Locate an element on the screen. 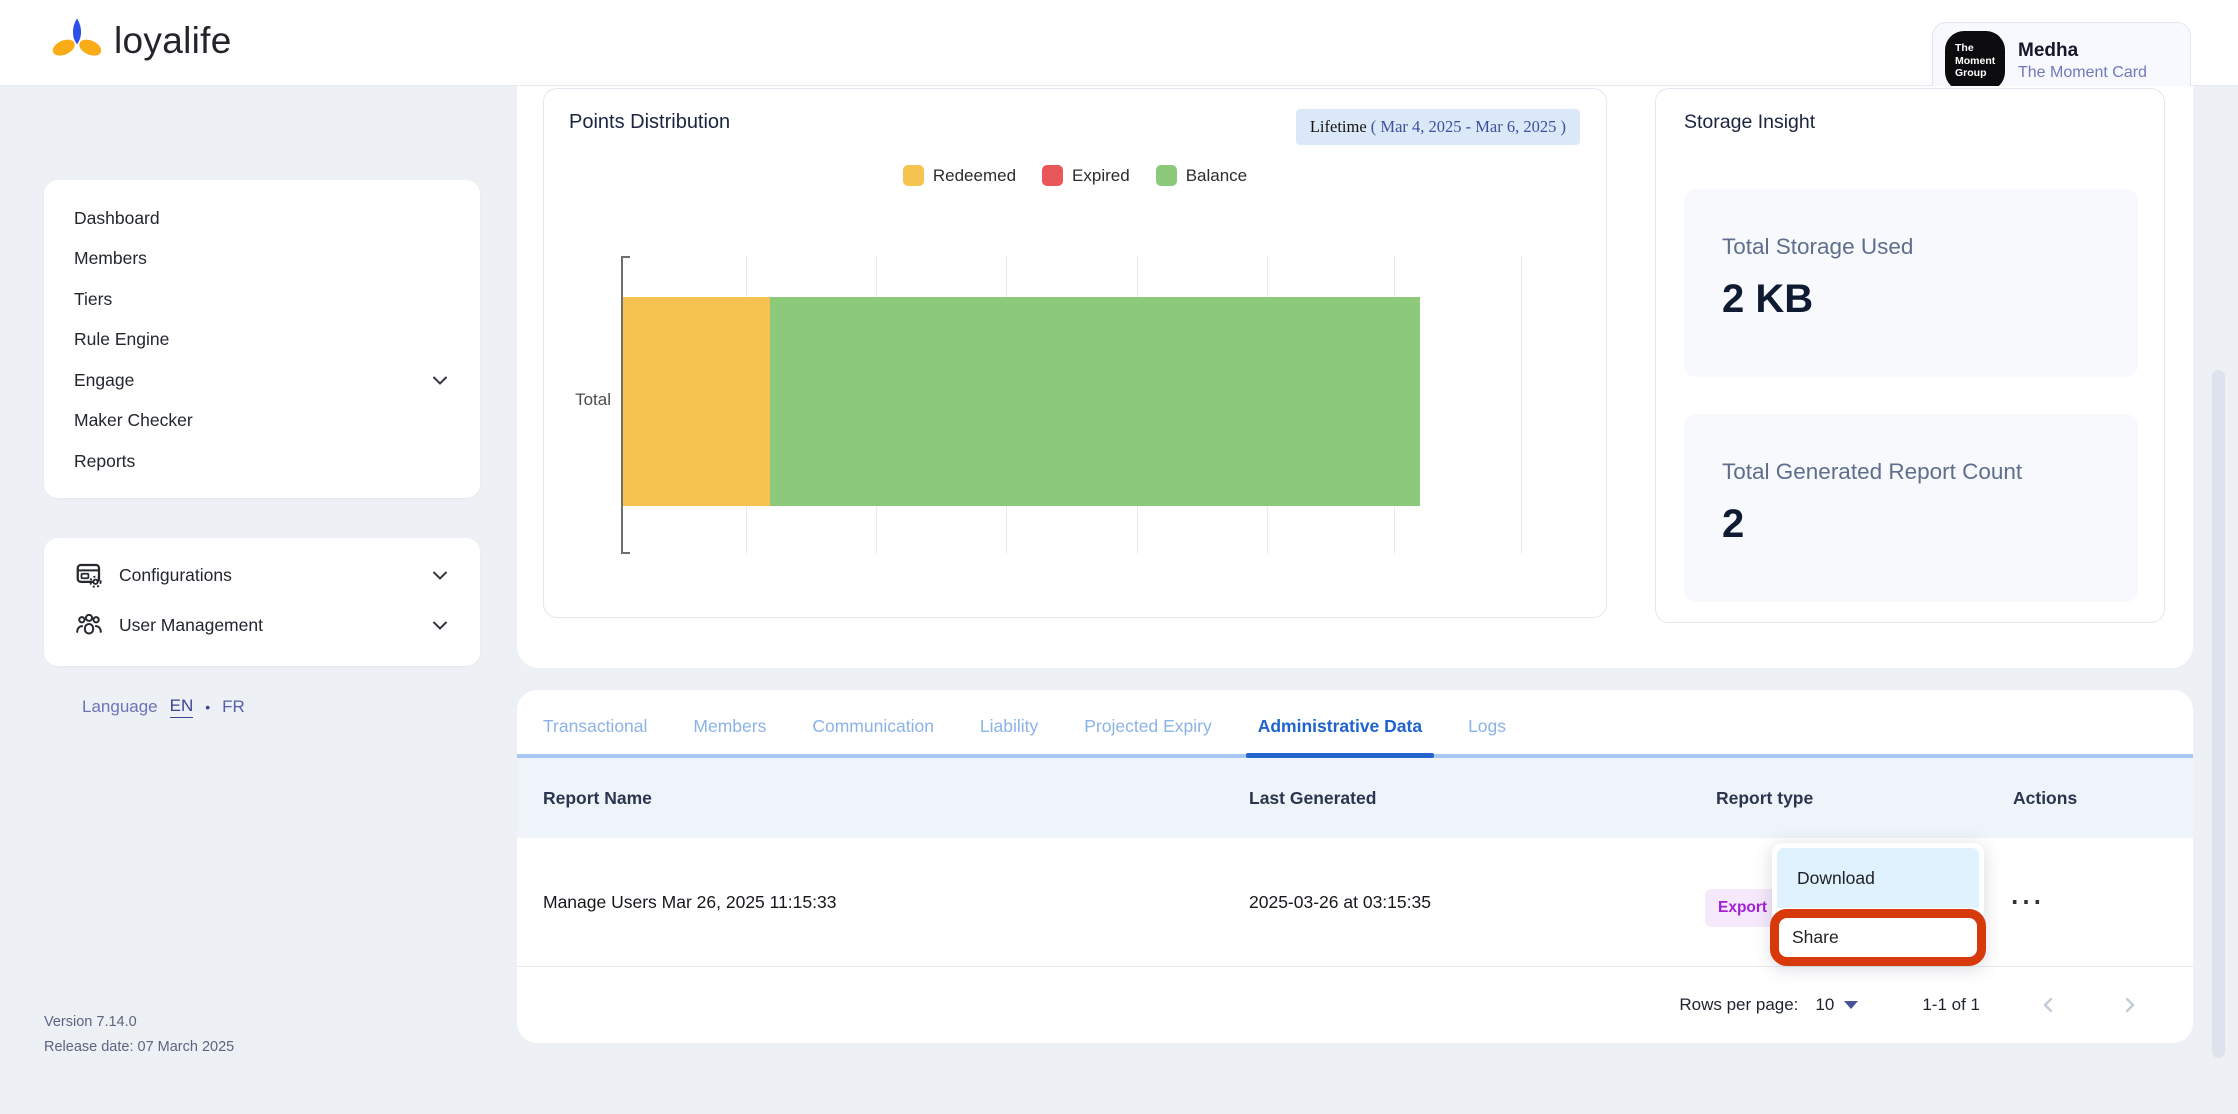 Image resolution: width=2238 pixels, height=1114 pixels. row-actions-menu: Download Share is located at coordinates (1878, 904).